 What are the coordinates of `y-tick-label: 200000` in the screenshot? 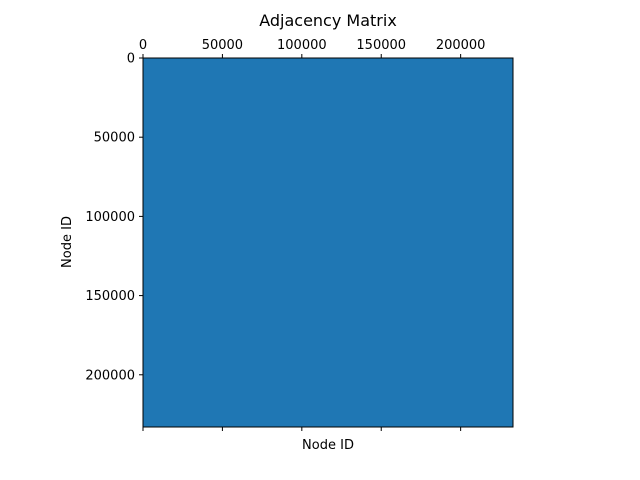 It's located at (110, 375).